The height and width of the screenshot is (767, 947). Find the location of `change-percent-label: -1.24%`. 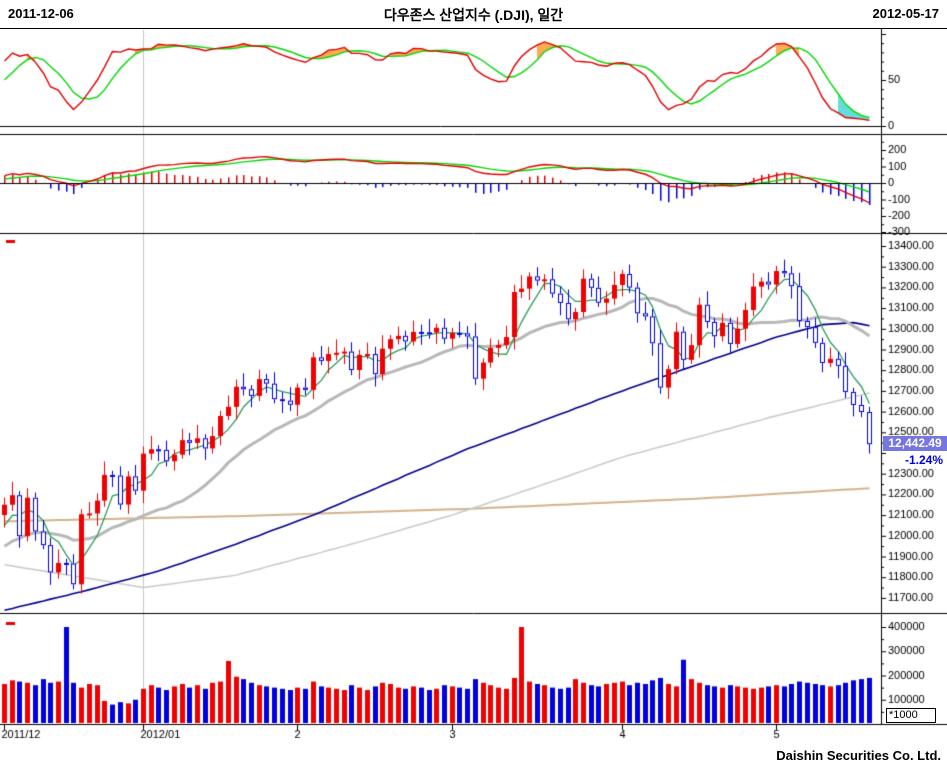

change-percent-label: -1.24% is located at coordinates (923, 460).